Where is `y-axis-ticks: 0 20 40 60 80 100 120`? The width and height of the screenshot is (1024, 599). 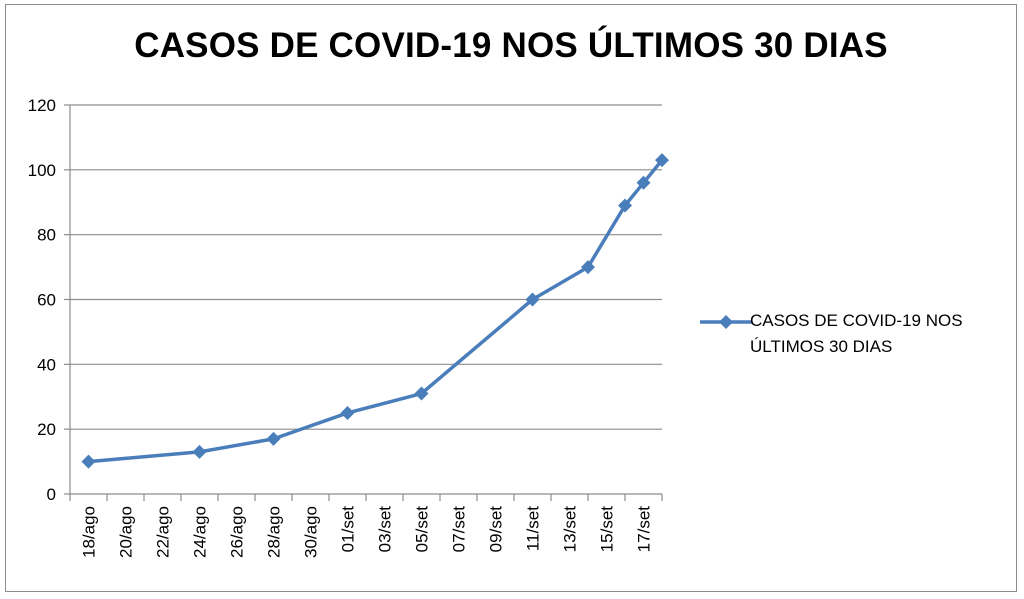 y-axis-ticks: 0 20 40 60 80 100 120 is located at coordinates (49, 300).